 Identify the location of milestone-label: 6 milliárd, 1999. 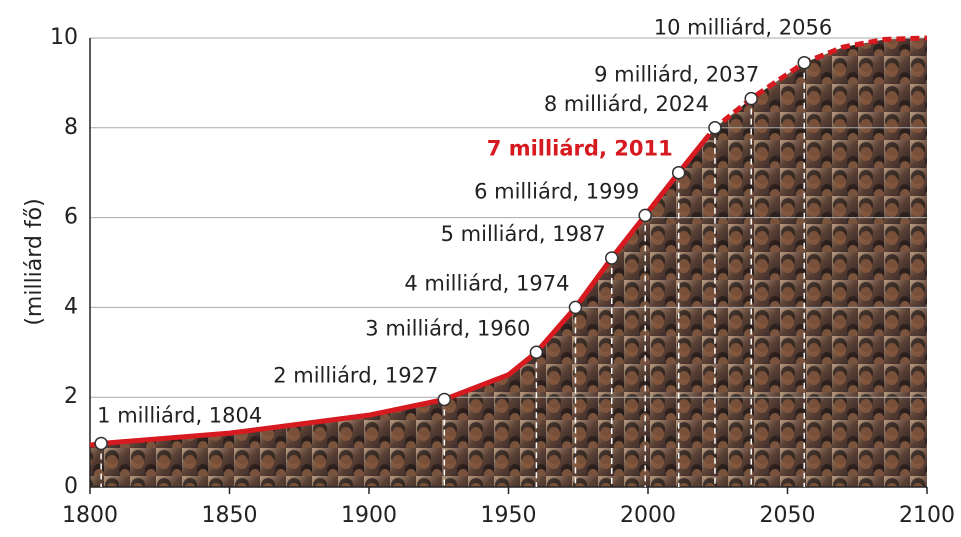
(556, 191).